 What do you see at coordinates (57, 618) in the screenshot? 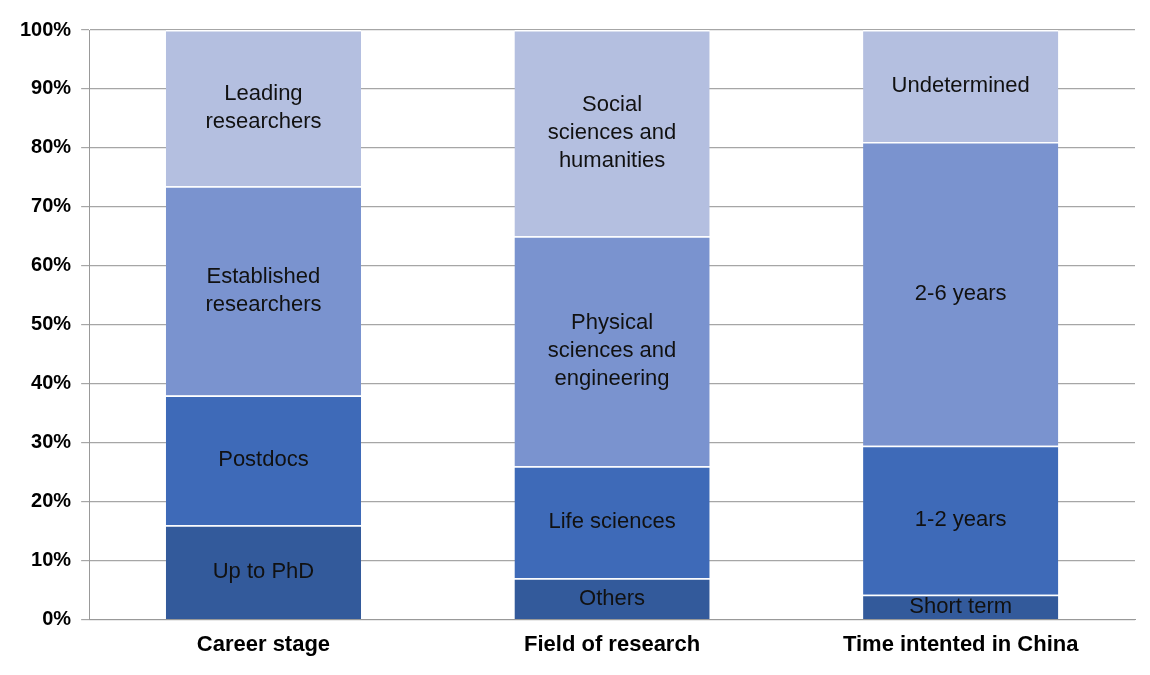
I see `y-tick-label: 0%` at bounding box center [57, 618].